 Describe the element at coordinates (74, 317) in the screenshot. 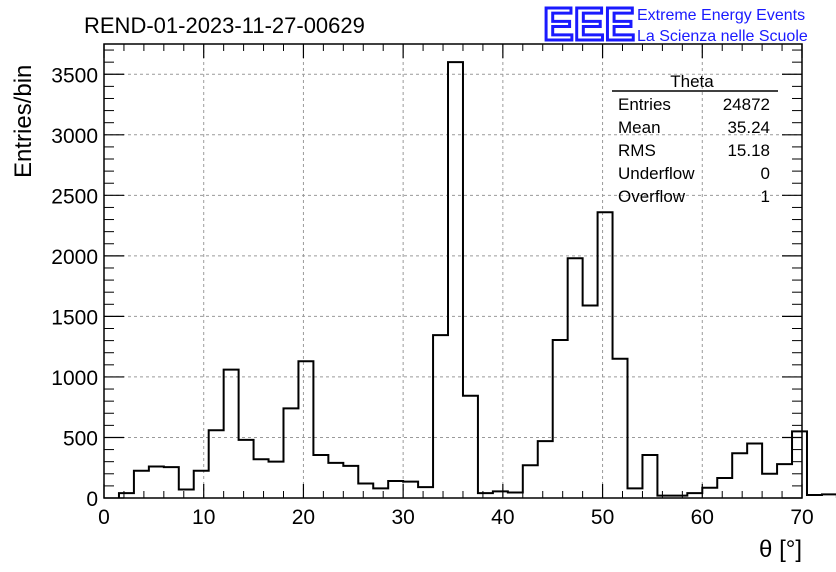

I see `y-tick-label: 1500` at that location.